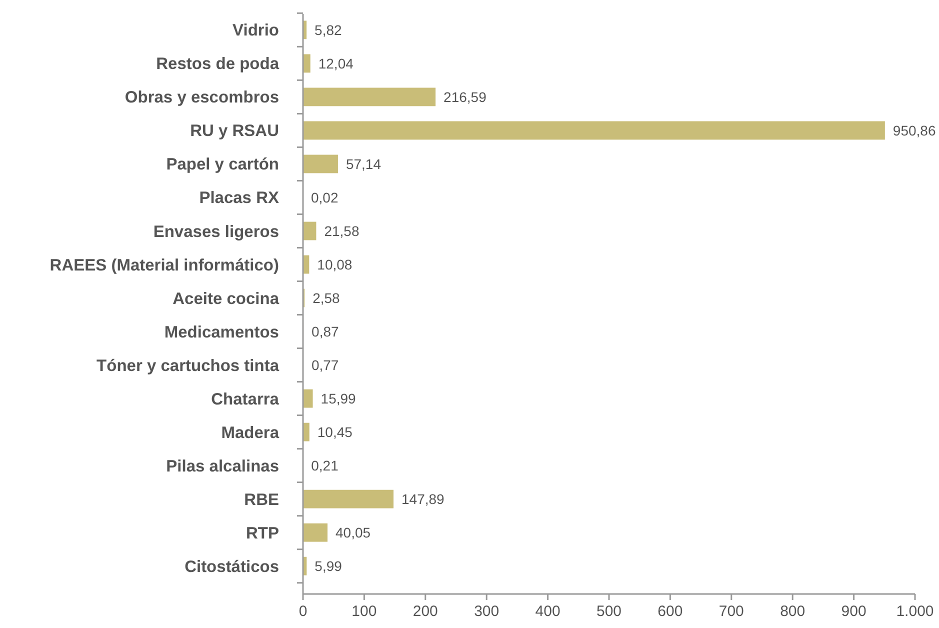 Image resolution: width=939 pixels, height=628 pixels. What do you see at coordinates (915, 611) in the screenshot?
I see `x-tick-label: 1.000` at bounding box center [915, 611].